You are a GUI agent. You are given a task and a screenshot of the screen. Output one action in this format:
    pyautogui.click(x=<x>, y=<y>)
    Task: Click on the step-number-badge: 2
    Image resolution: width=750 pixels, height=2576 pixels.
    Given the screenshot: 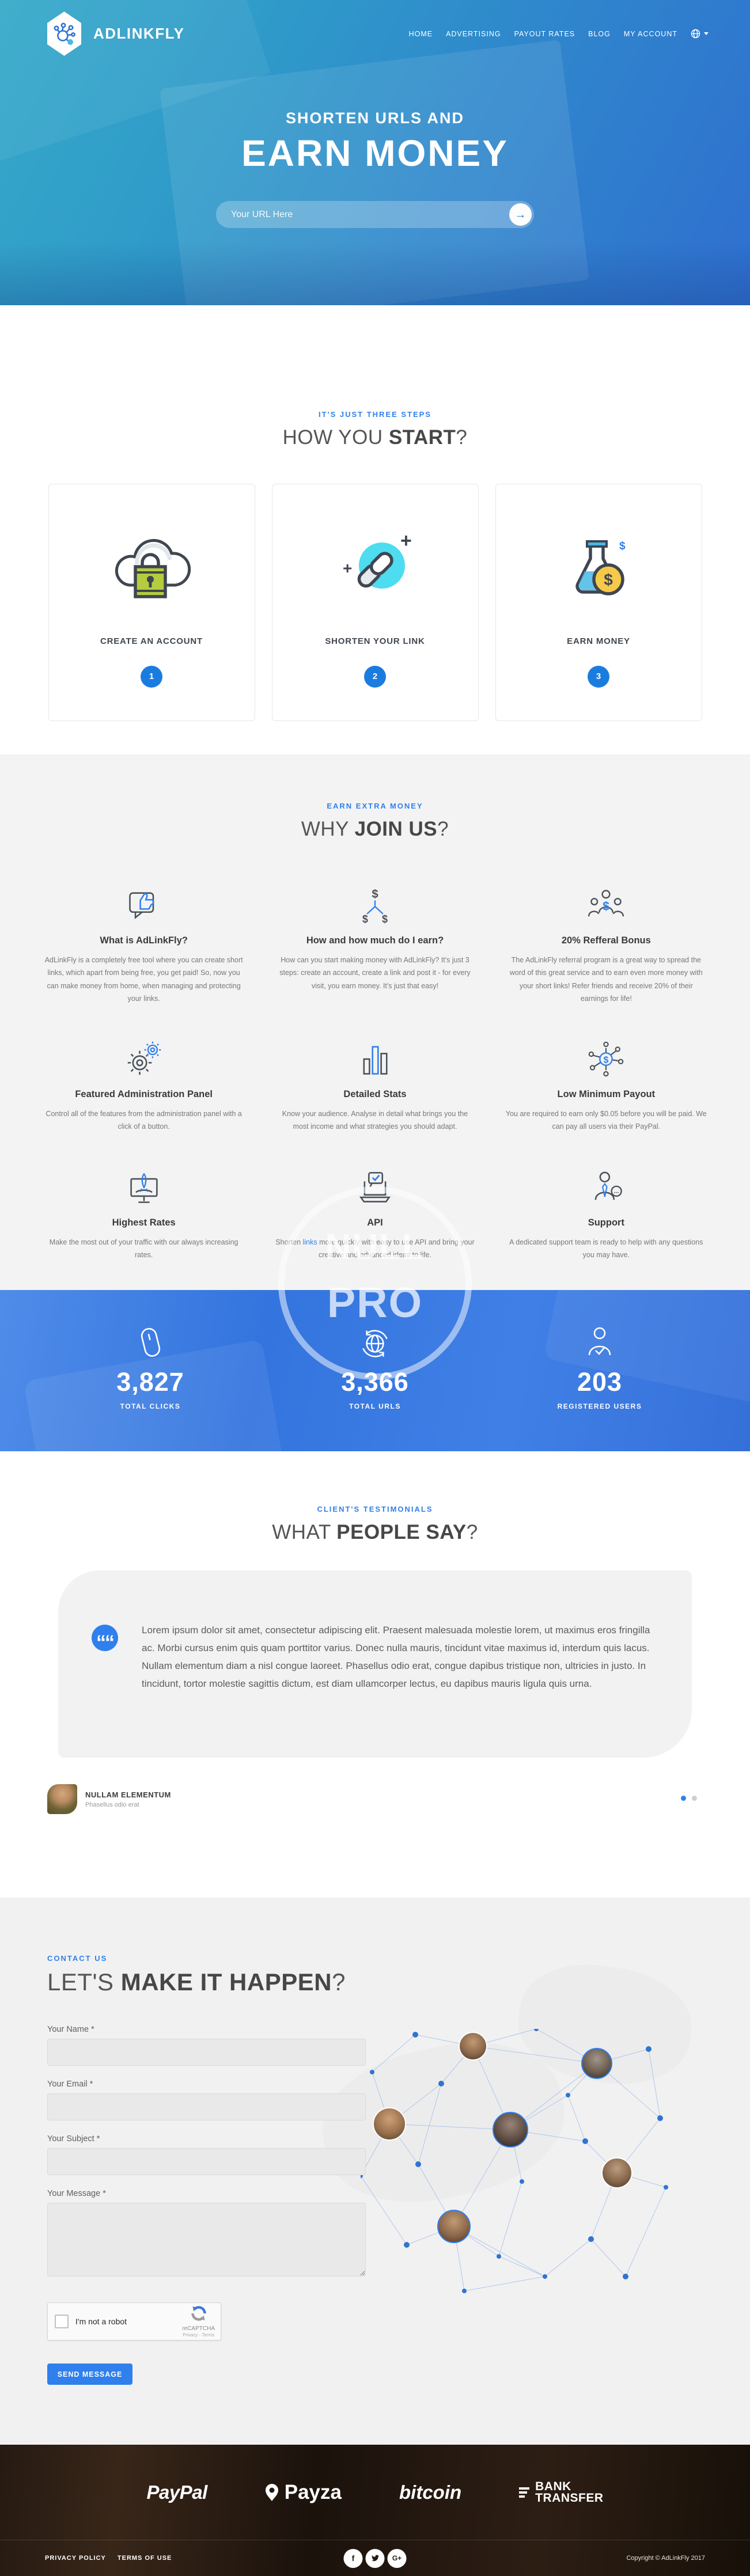 What is the action you would take?
    pyautogui.click(x=375, y=677)
    